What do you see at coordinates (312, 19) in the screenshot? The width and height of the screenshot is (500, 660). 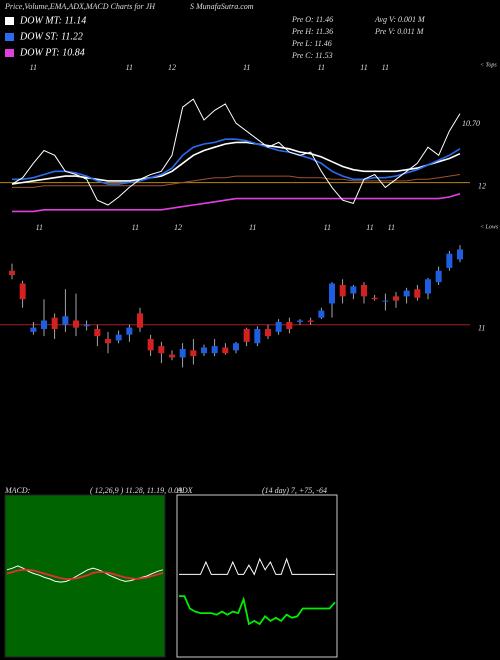 I see `info-text: Pre O: 11.46` at bounding box center [312, 19].